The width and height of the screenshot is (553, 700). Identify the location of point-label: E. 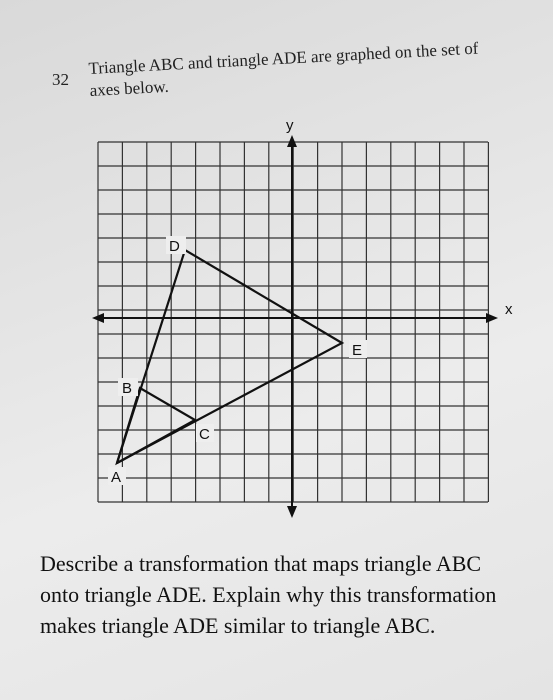
(357, 350).